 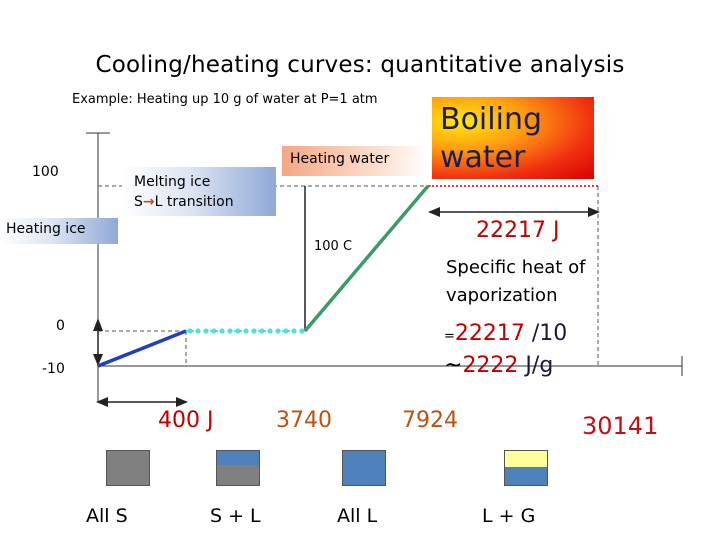 I want to click on liquid-transition-label: L transition, so click(x=194, y=202).